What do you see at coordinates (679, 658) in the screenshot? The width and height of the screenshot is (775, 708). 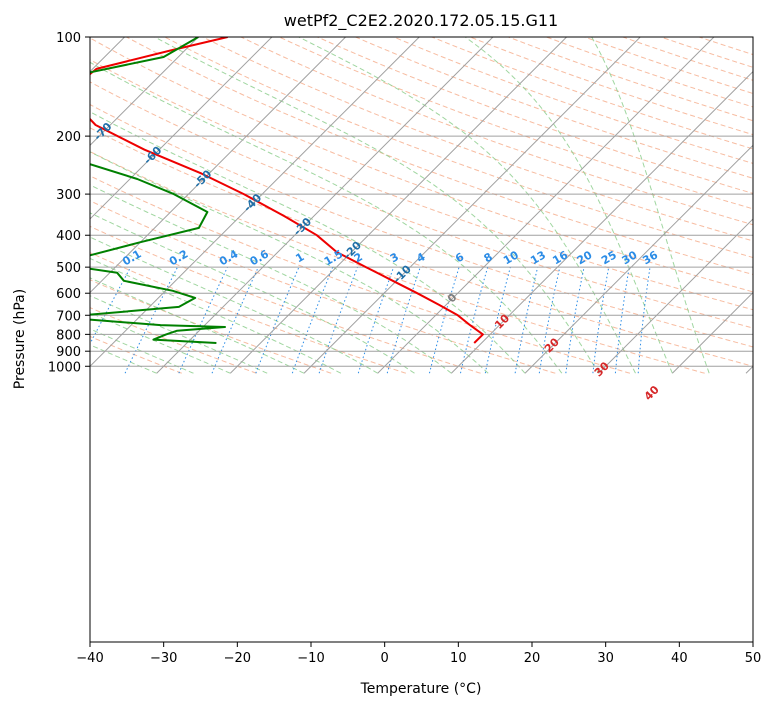 I see `x-tick-label: 40` at bounding box center [679, 658].